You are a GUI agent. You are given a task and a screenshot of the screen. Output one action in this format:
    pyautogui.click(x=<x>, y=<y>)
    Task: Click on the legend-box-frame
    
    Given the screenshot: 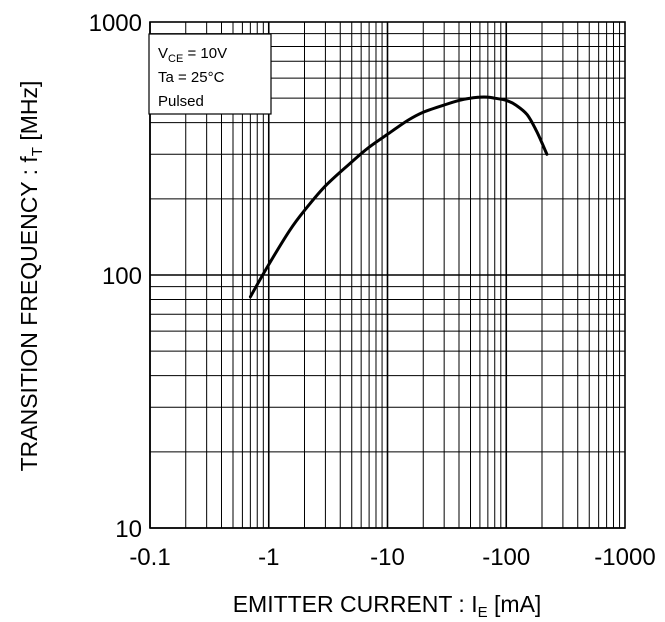 What is the action you would take?
    pyautogui.click(x=210, y=74)
    